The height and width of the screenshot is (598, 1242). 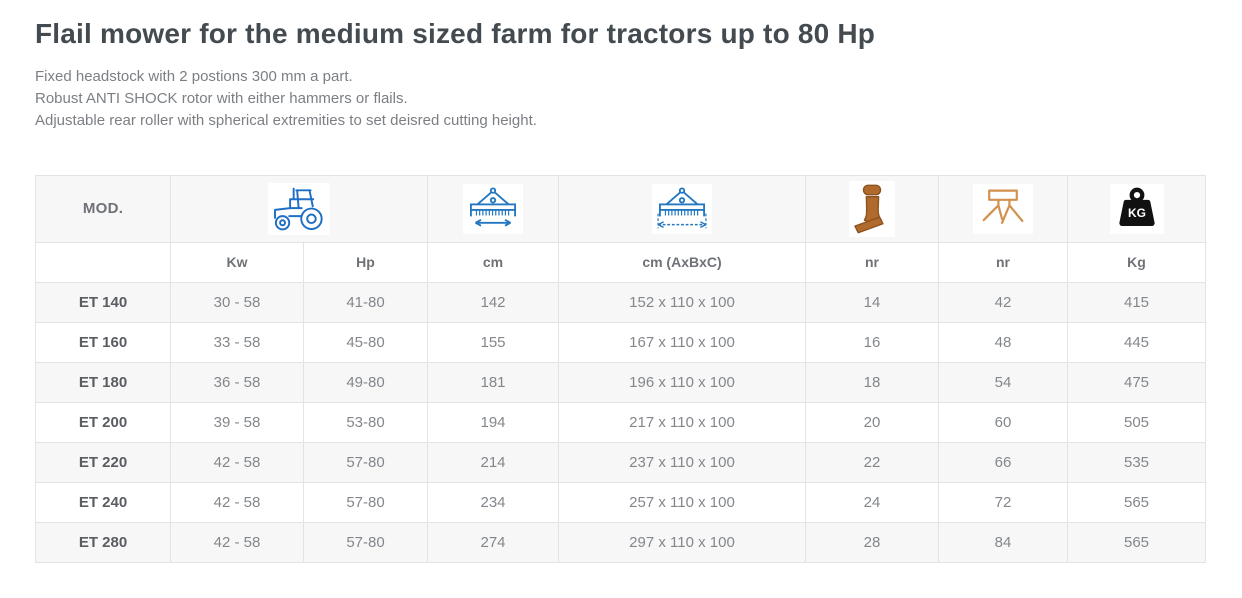 I want to click on weight-cell: 415, so click(x=1136, y=302).